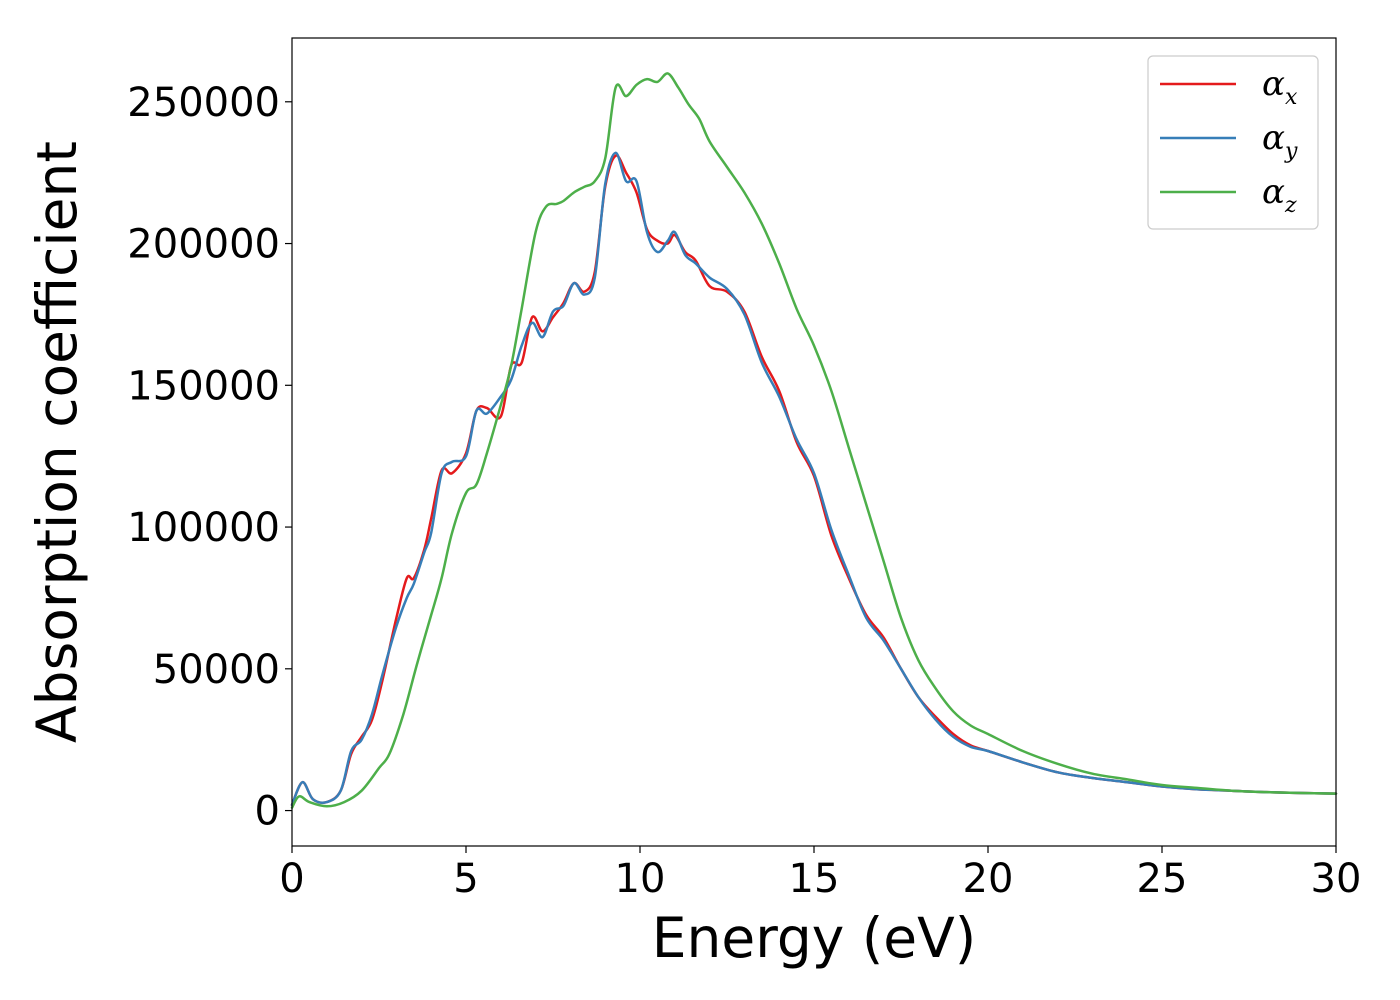  I want to click on legend-frame, so click(1233, 142).